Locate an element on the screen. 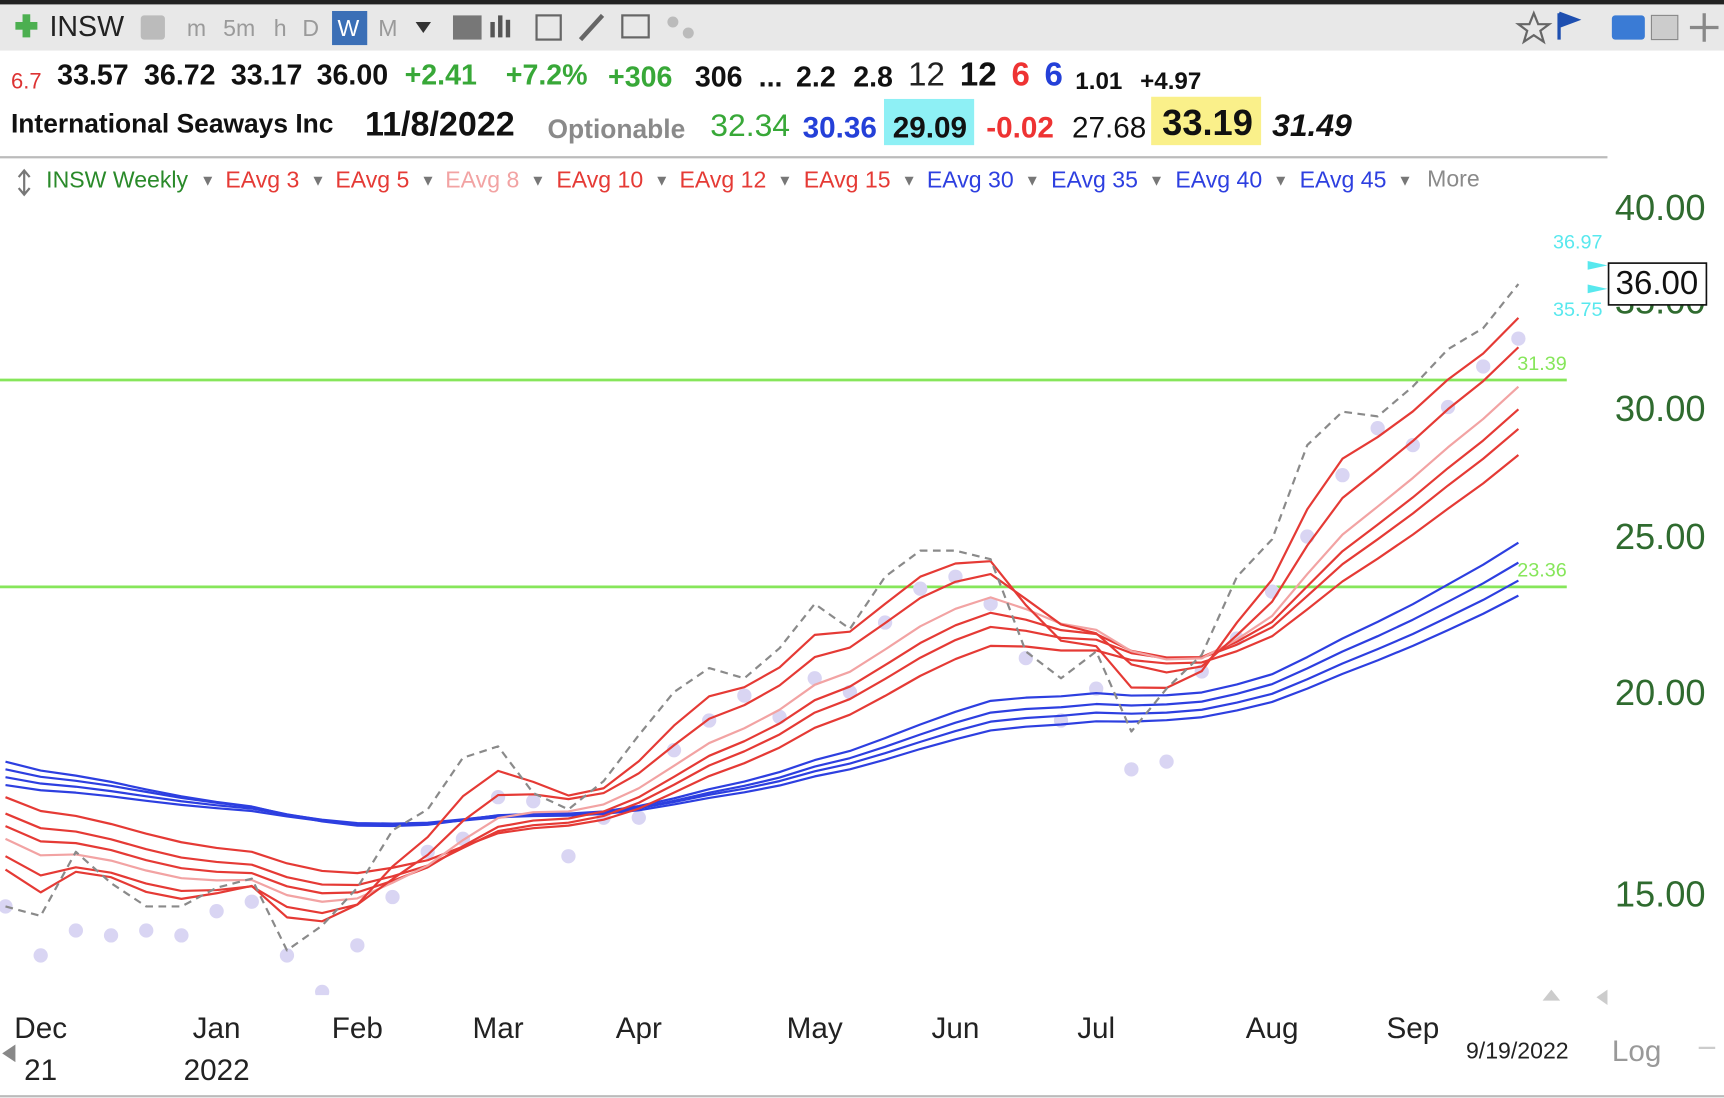  legend-title: INSW Weekly is located at coordinates (117, 180).